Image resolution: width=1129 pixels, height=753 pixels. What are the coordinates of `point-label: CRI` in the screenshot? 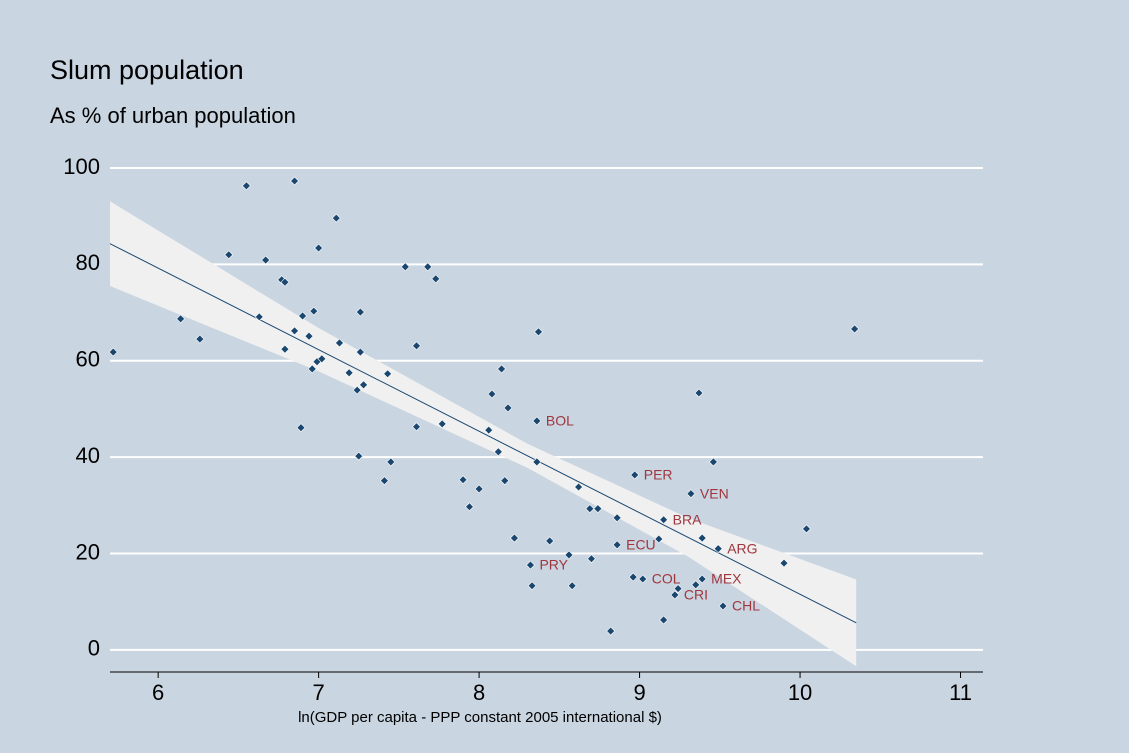 It's located at (696, 595).